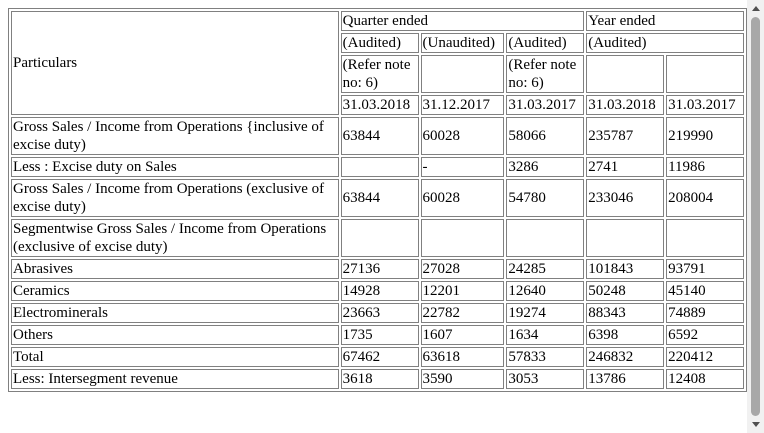 The height and width of the screenshot is (433, 764). Describe the element at coordinates (545, 198) in the screenshot. I see `value-cell: 54780` at that location.